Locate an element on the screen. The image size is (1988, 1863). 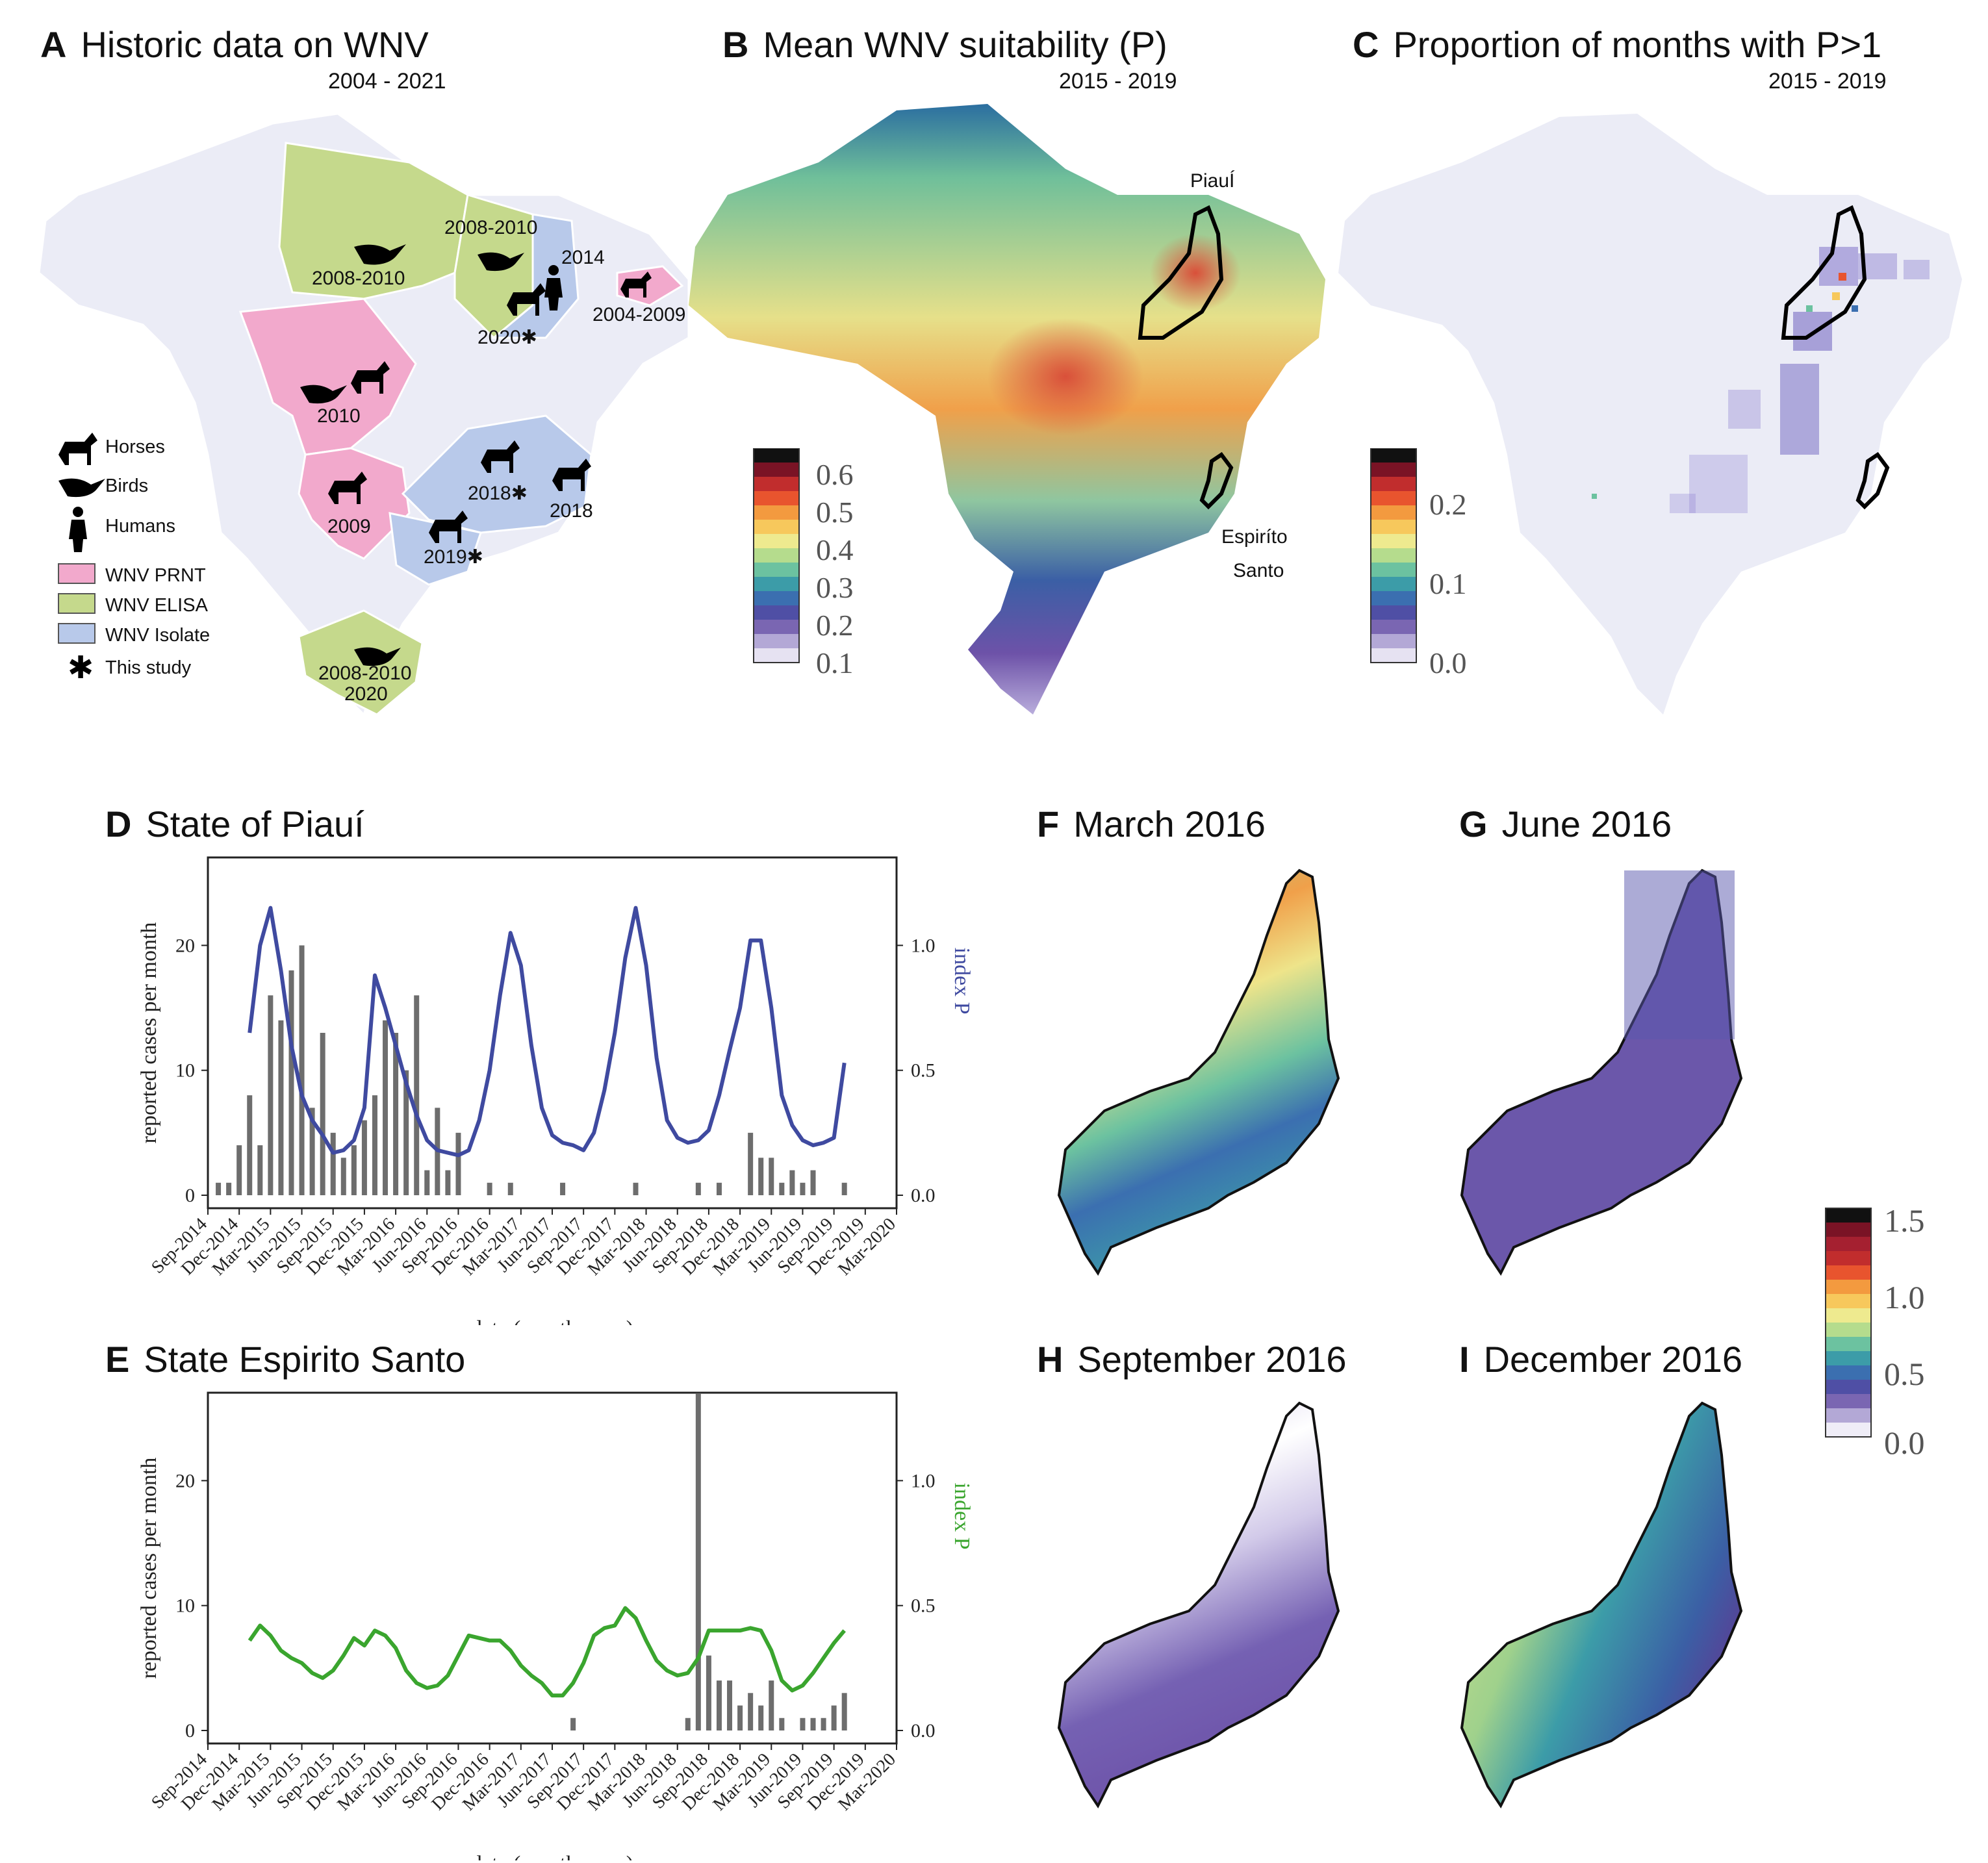
y2-tick-label: 0.5 is located at coordinates (923, 1606).